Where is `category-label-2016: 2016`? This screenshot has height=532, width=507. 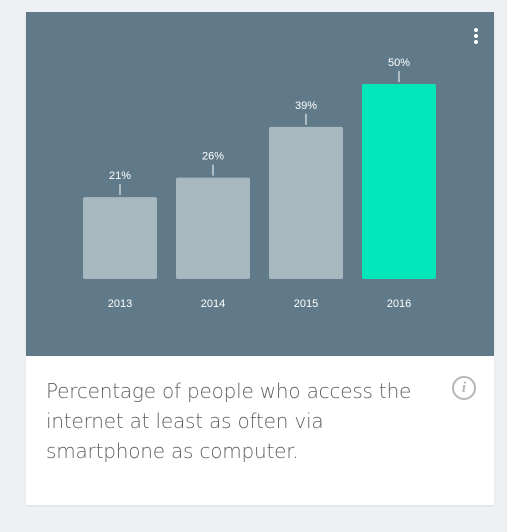 category-label-2016: 2016 is located at coordinates (399, 304).